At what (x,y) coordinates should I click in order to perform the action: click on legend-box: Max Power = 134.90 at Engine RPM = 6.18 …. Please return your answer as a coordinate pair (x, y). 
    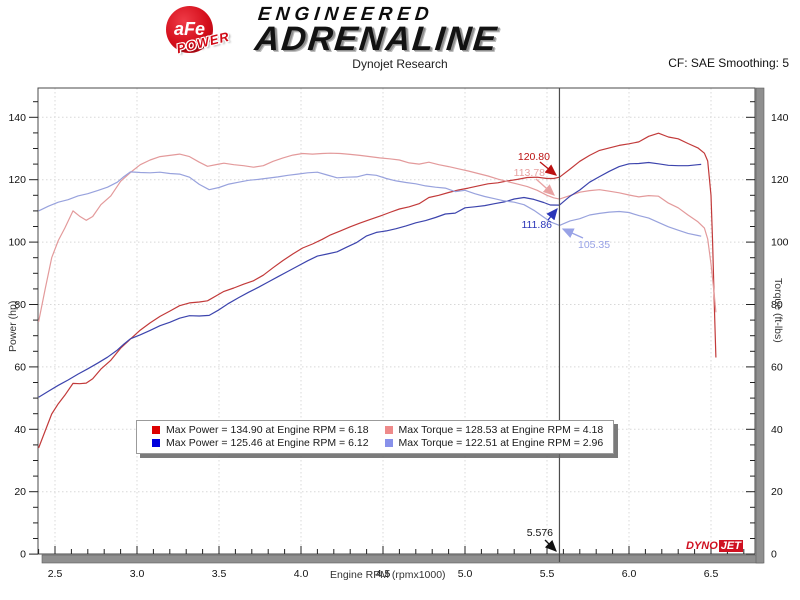
    Looking at the image, I should click on (375, 437).